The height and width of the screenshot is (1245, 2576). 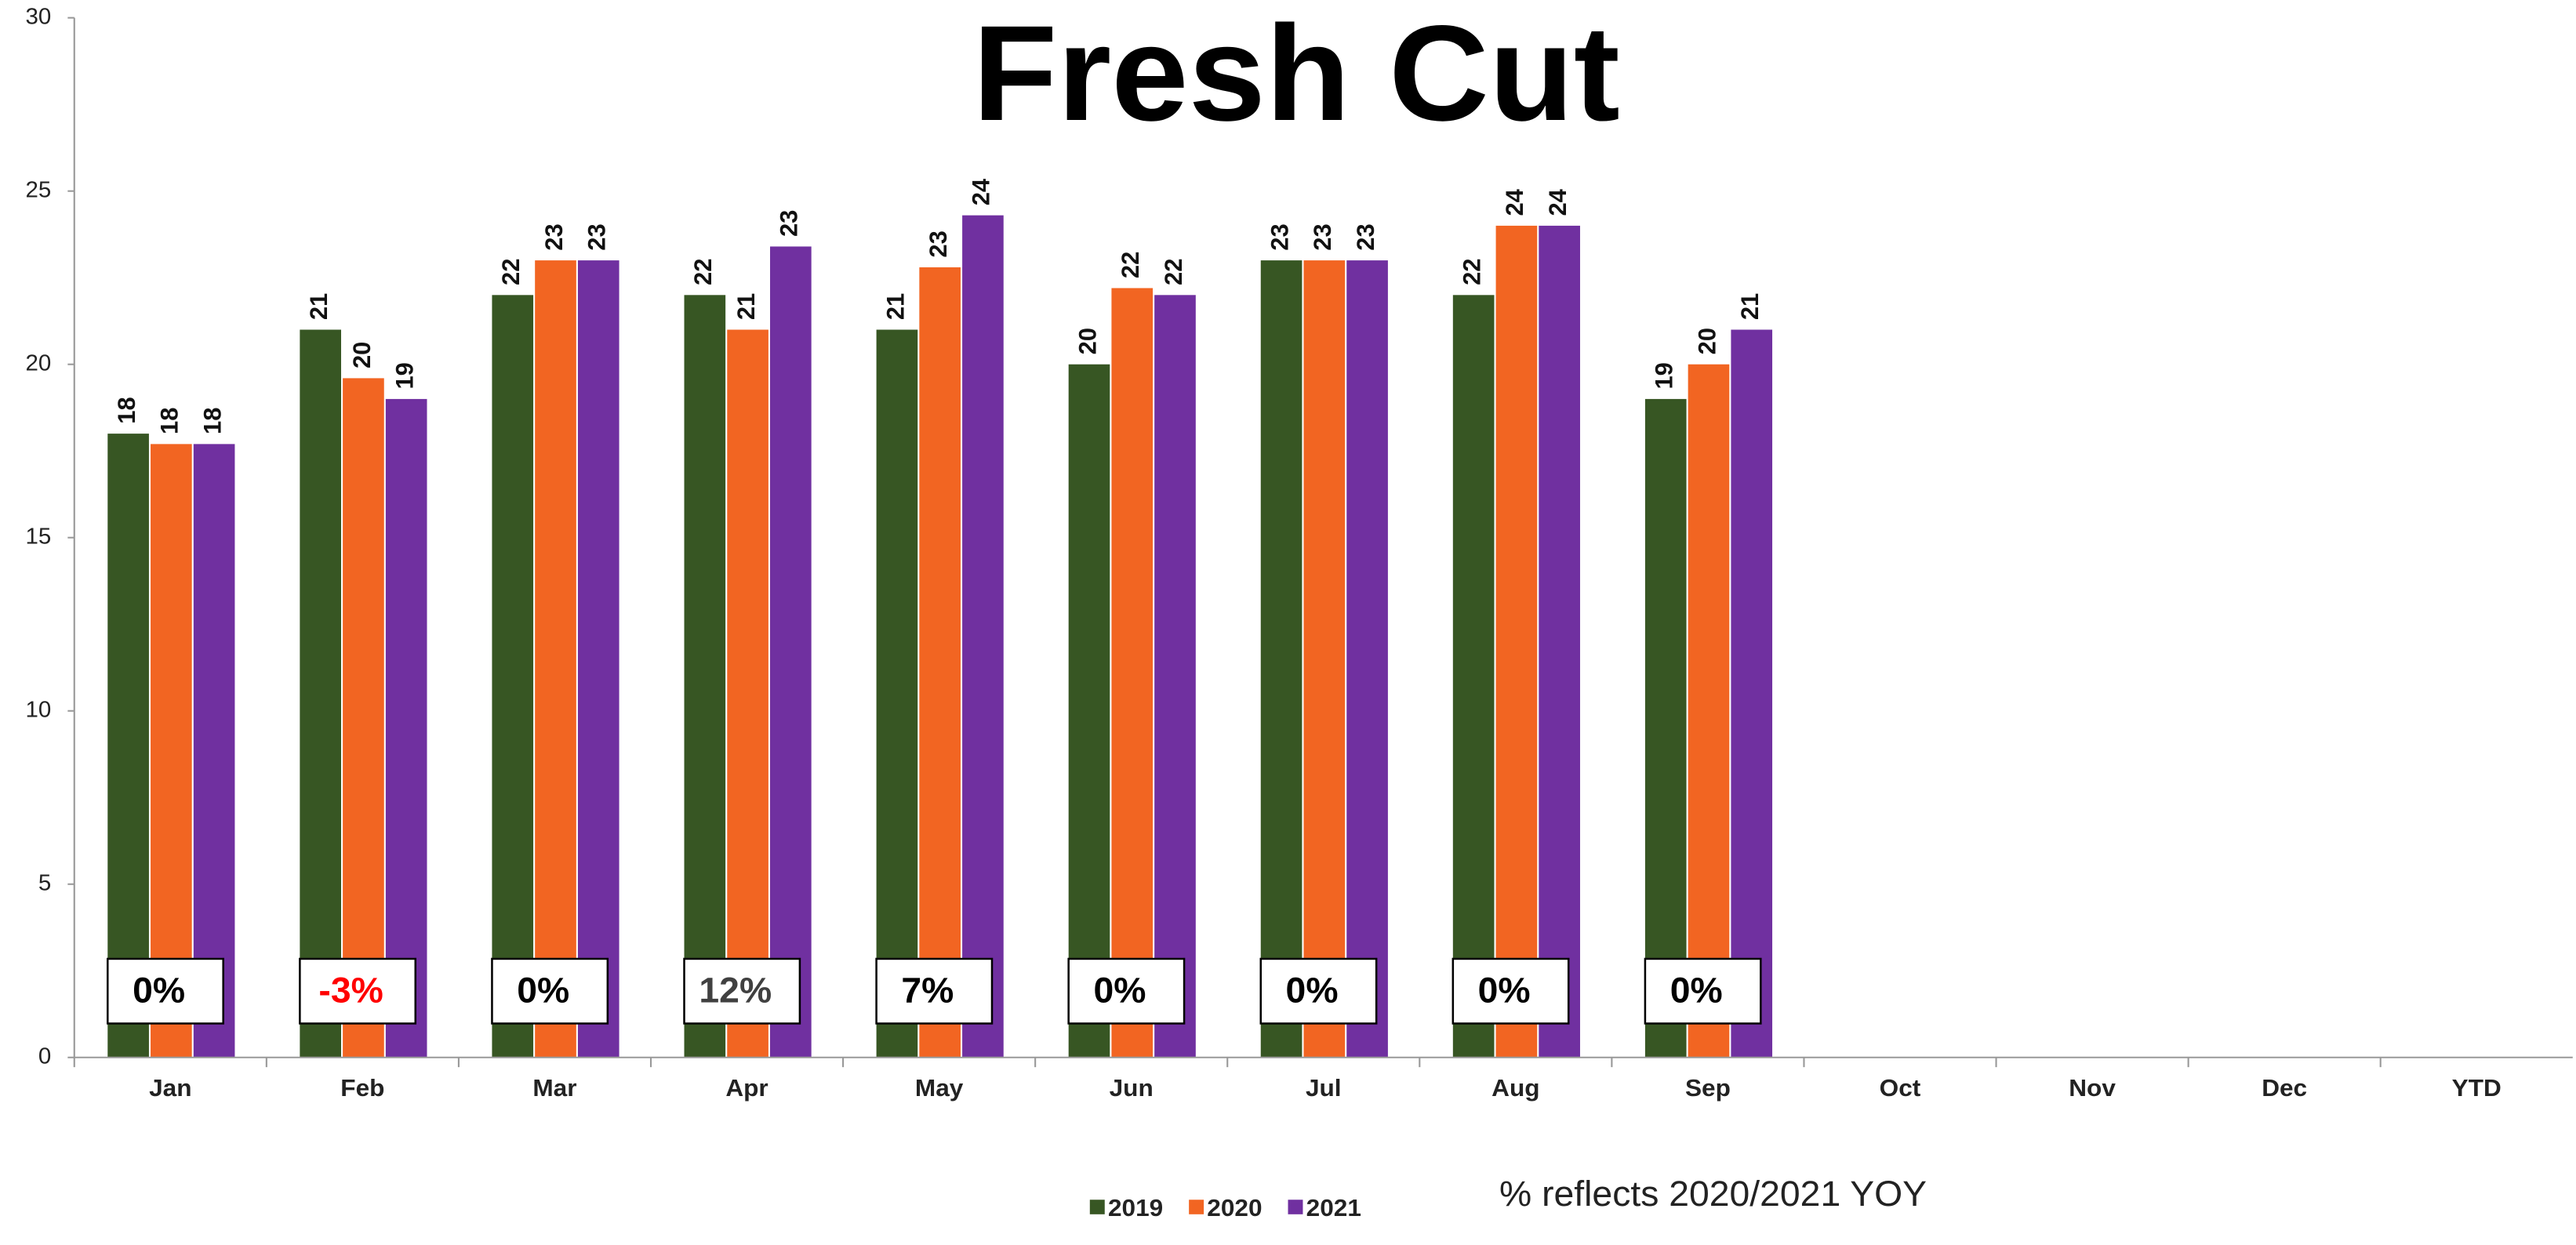 What do you see at coordinates (1713, 1194) in the screenshot?
I see `footnote: % reflects 2020/2021 YOY` at bounding box center [1713, 1194].